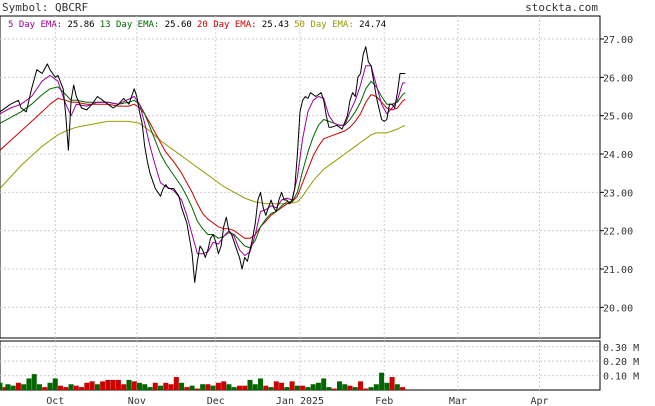  Describe the element at coordinates (384, 401) in the screenshot. I see `x-tick-label: Feb` at that location.